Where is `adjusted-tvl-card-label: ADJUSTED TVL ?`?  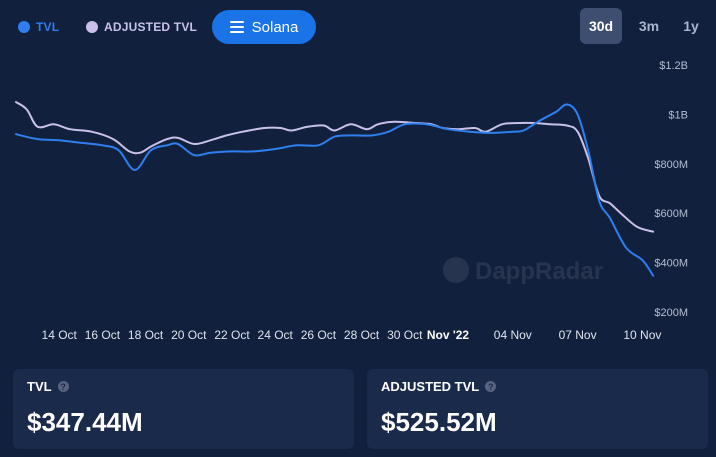 adjusted-tvl-card-label: ADJUSTED TVL ? is located at coordinates (439, 386).